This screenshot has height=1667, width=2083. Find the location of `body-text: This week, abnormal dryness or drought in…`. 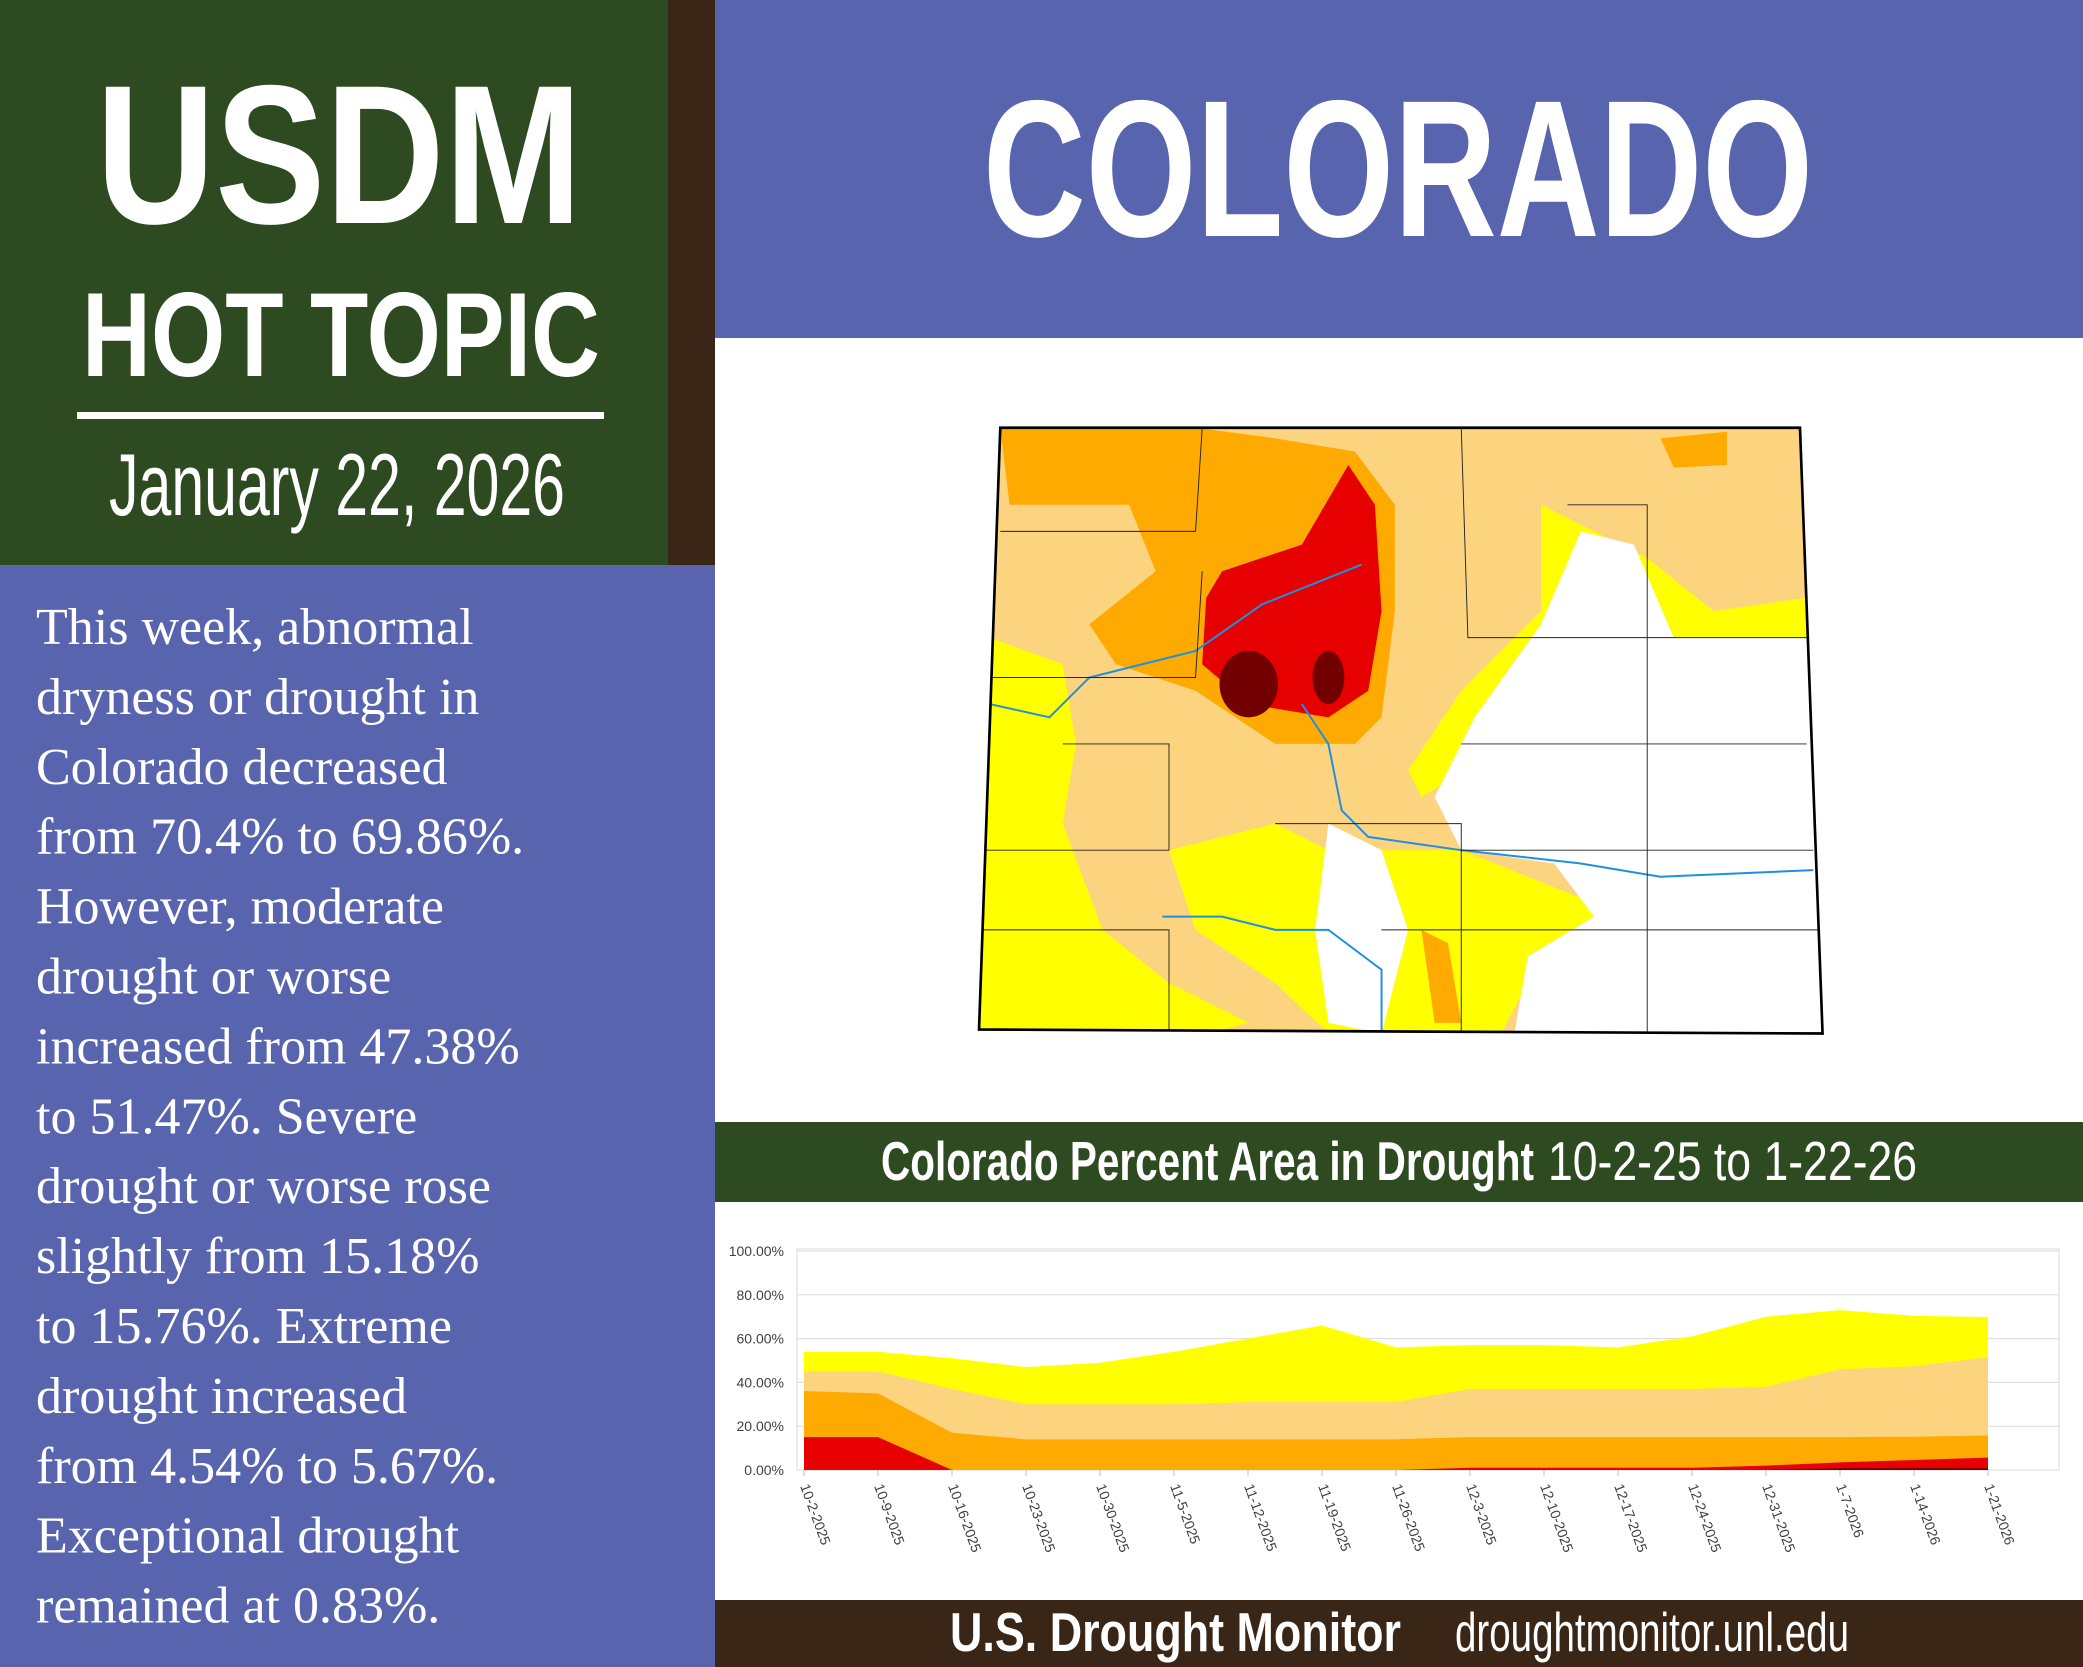

body-text: This week, abnormal dryness or drought in… is located at coordinates (280, 1117).